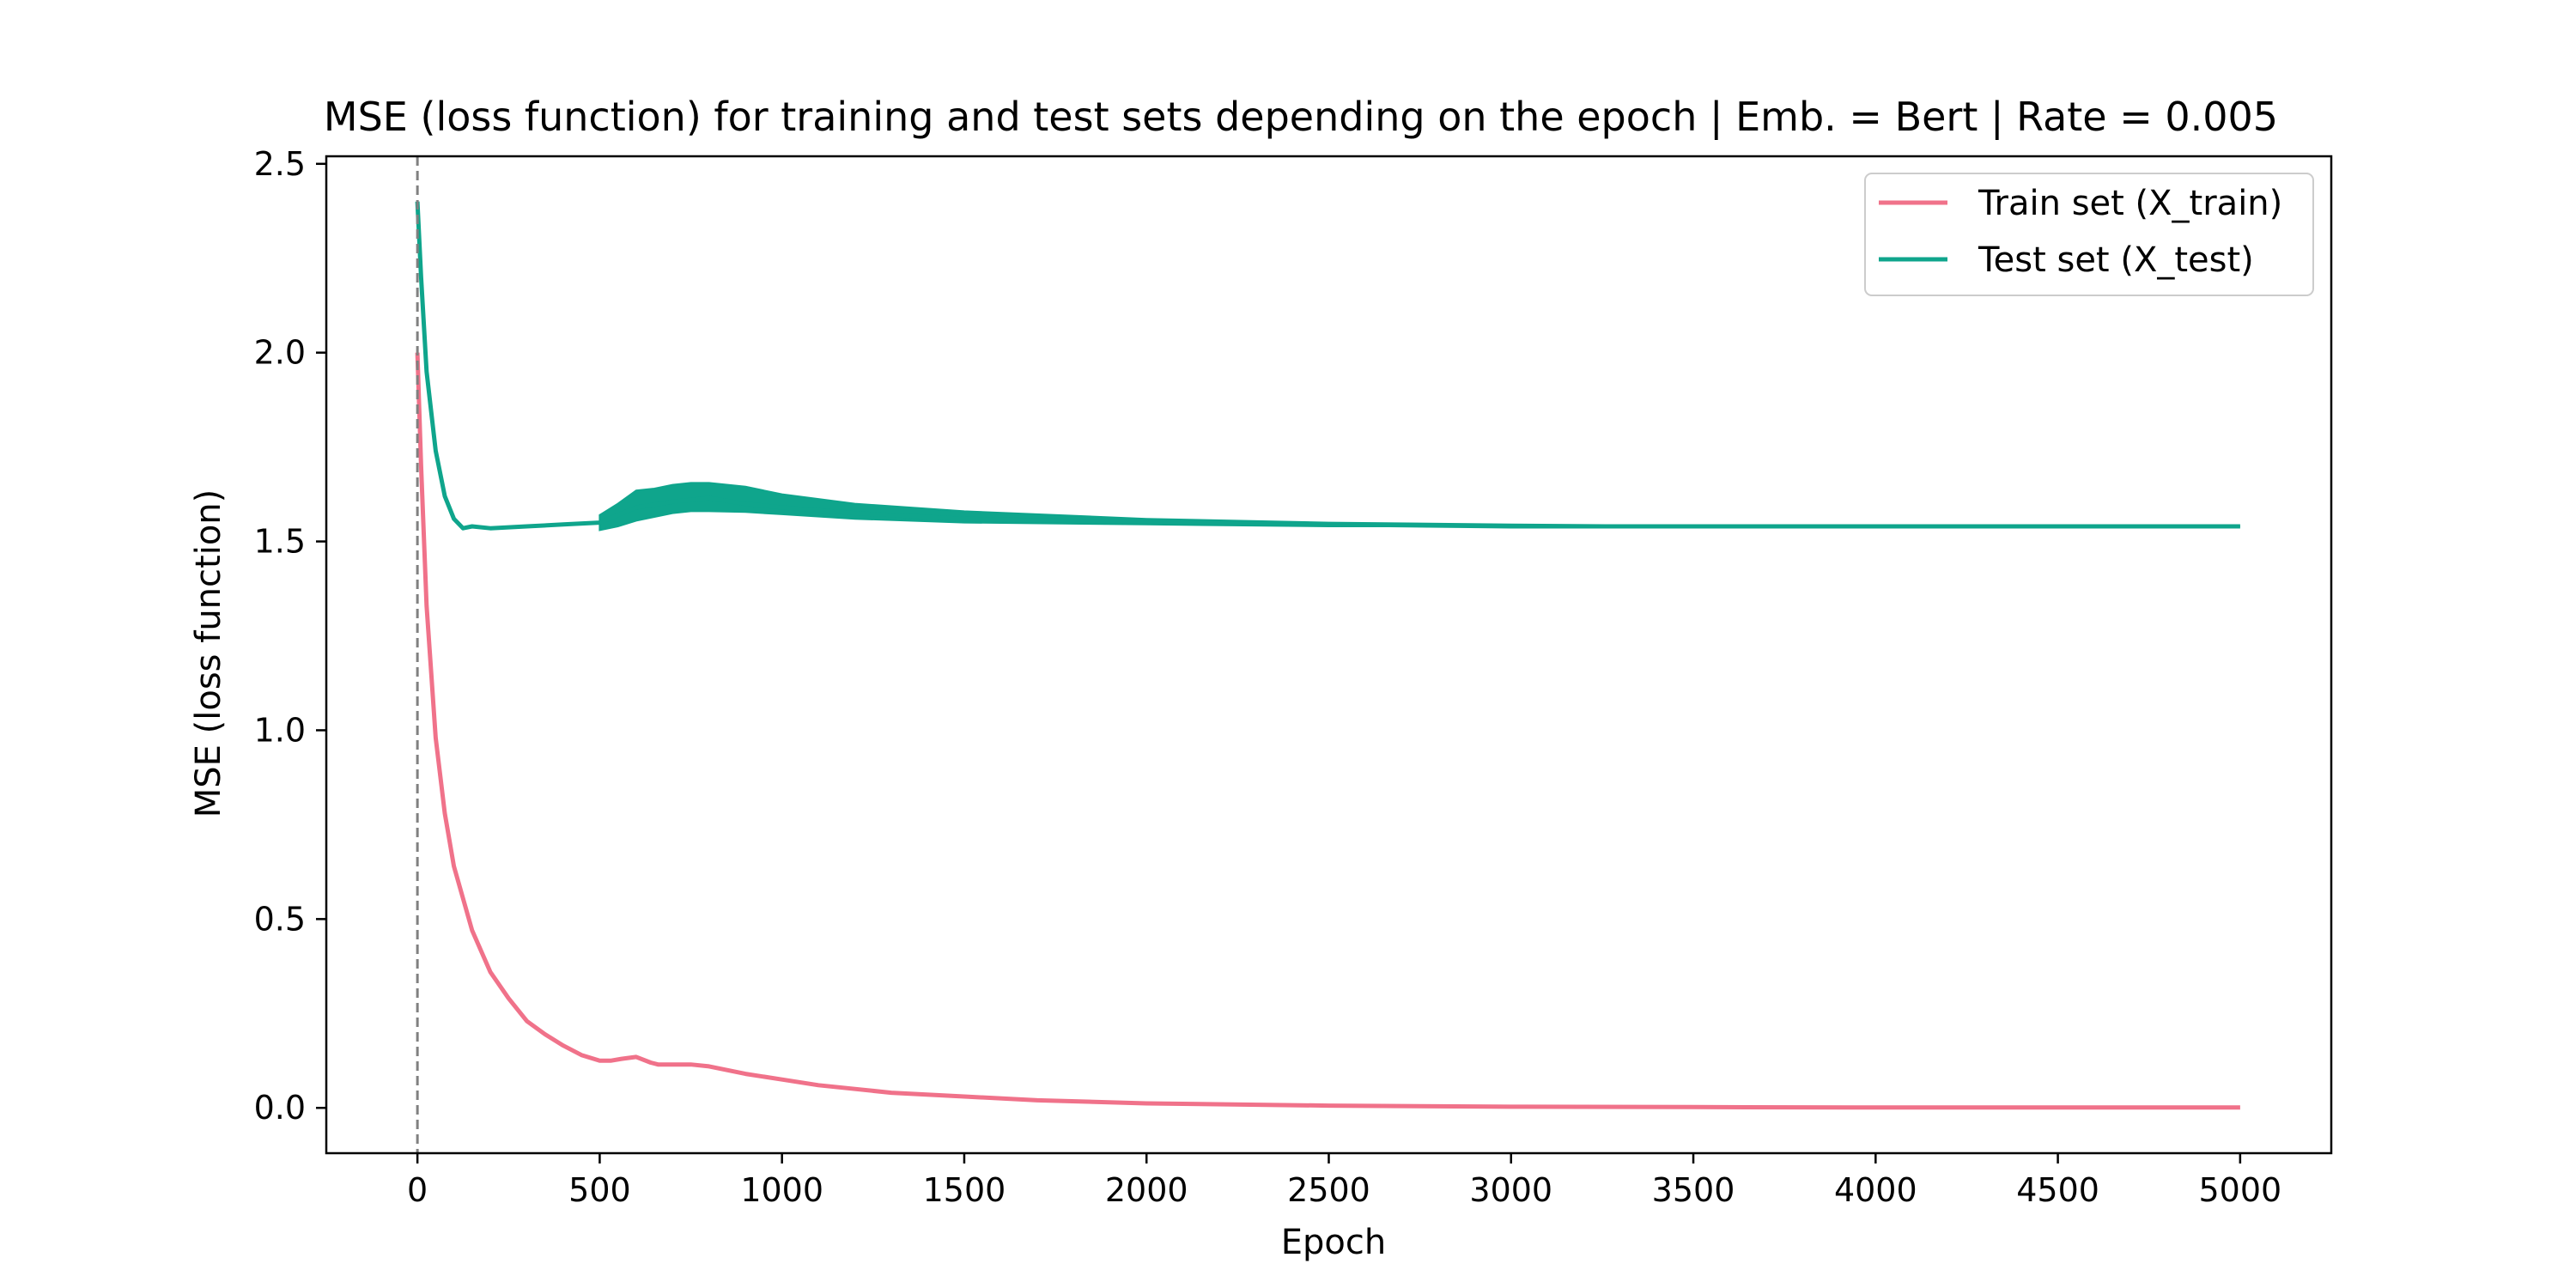  What do you see at coordinates (1334, 1243) in the screenshot?
I see `x-axis-label: Epoch` at bounding box center [1334, 1243].